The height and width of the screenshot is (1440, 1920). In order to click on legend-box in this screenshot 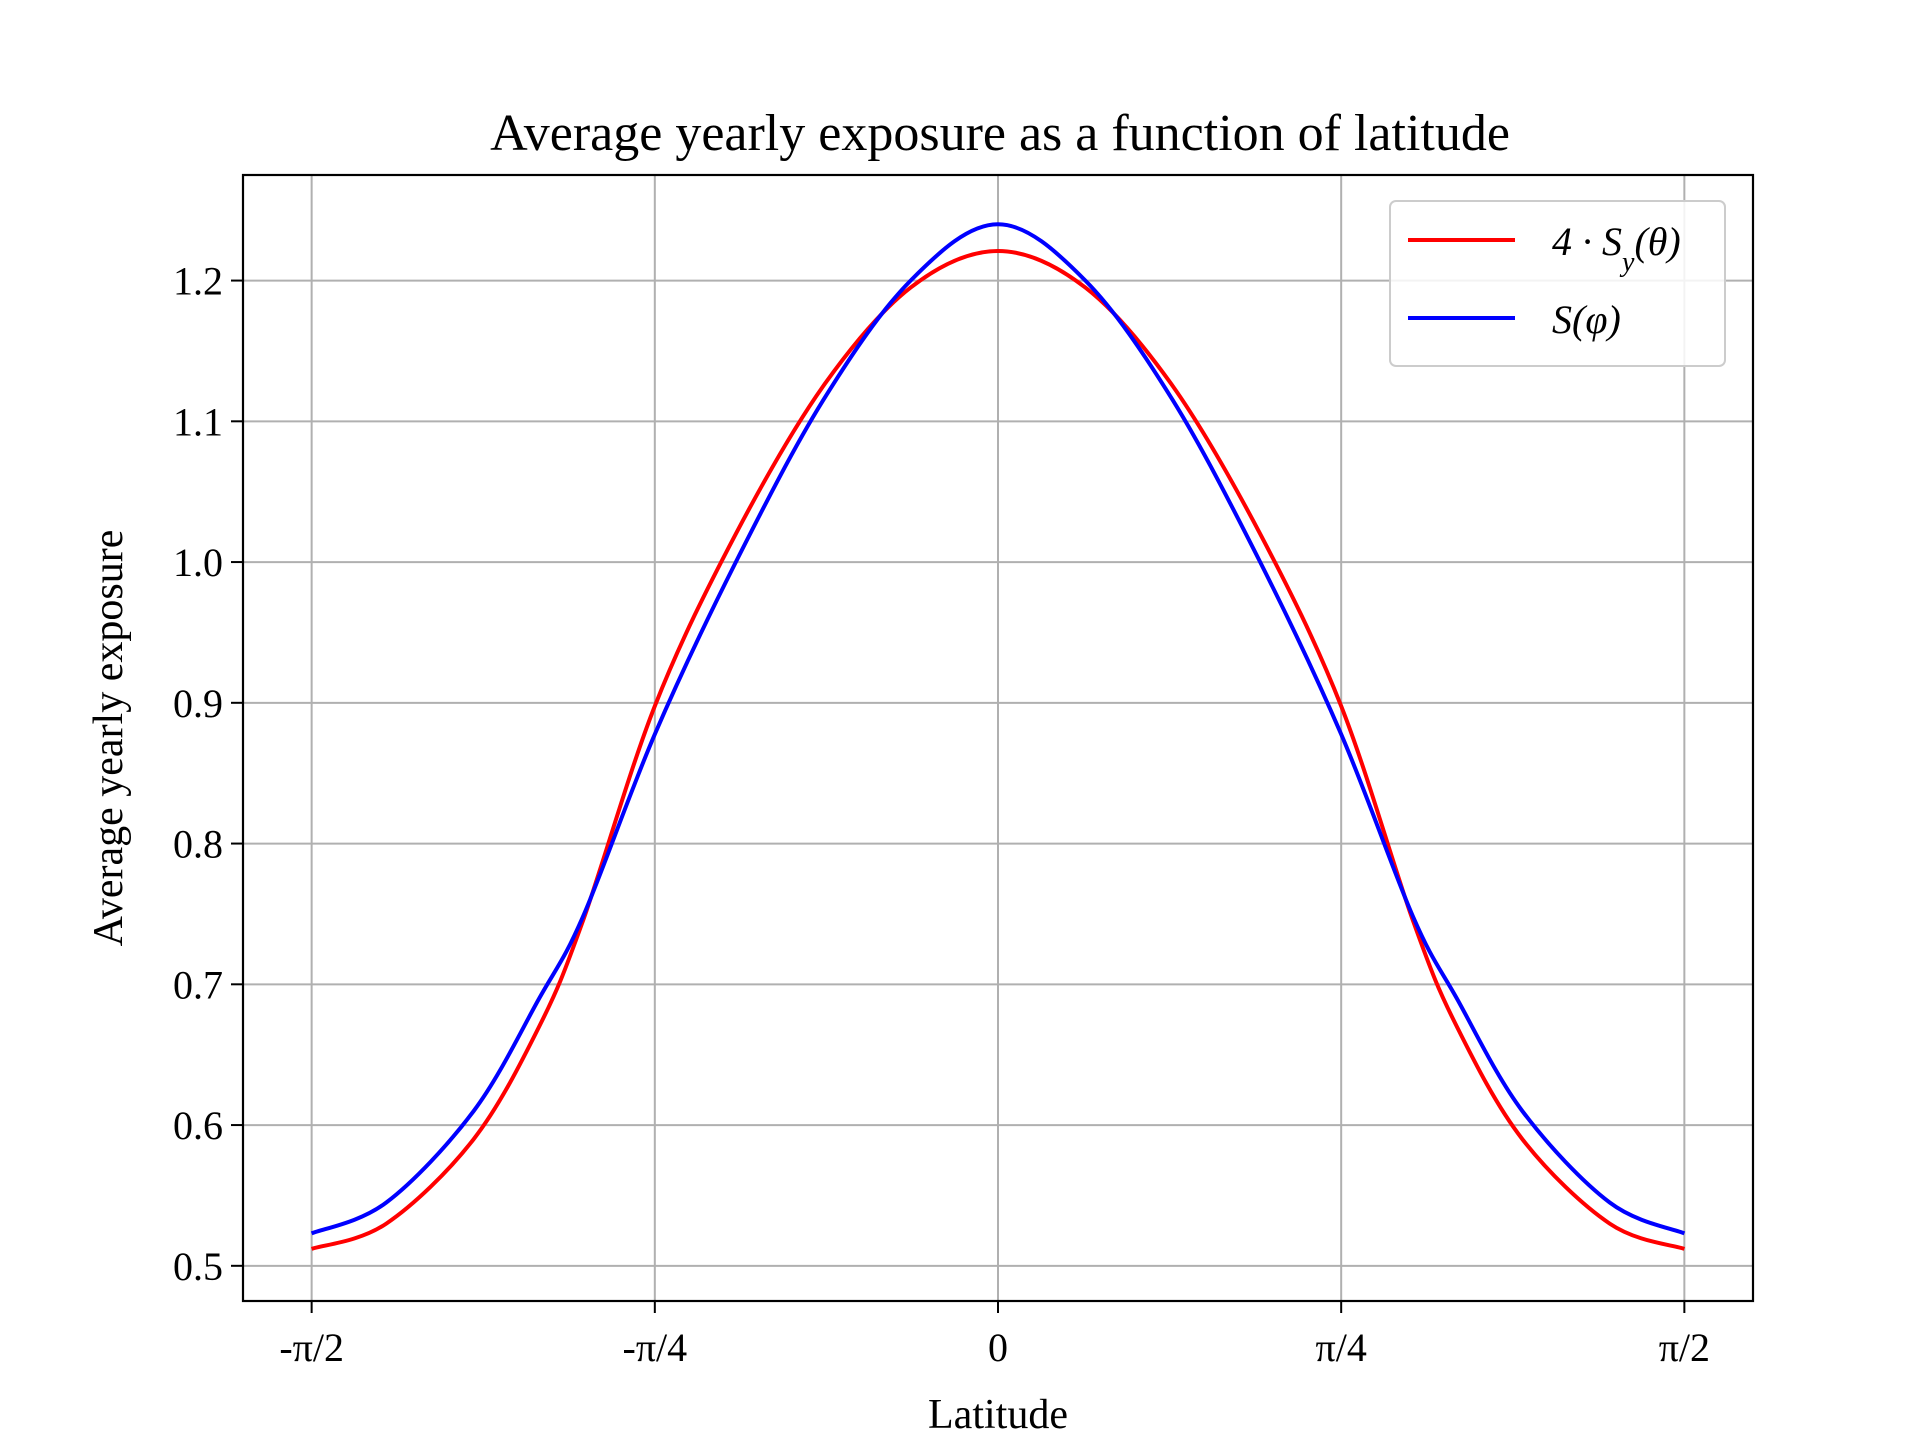, I will do `click(1557, 283)`.